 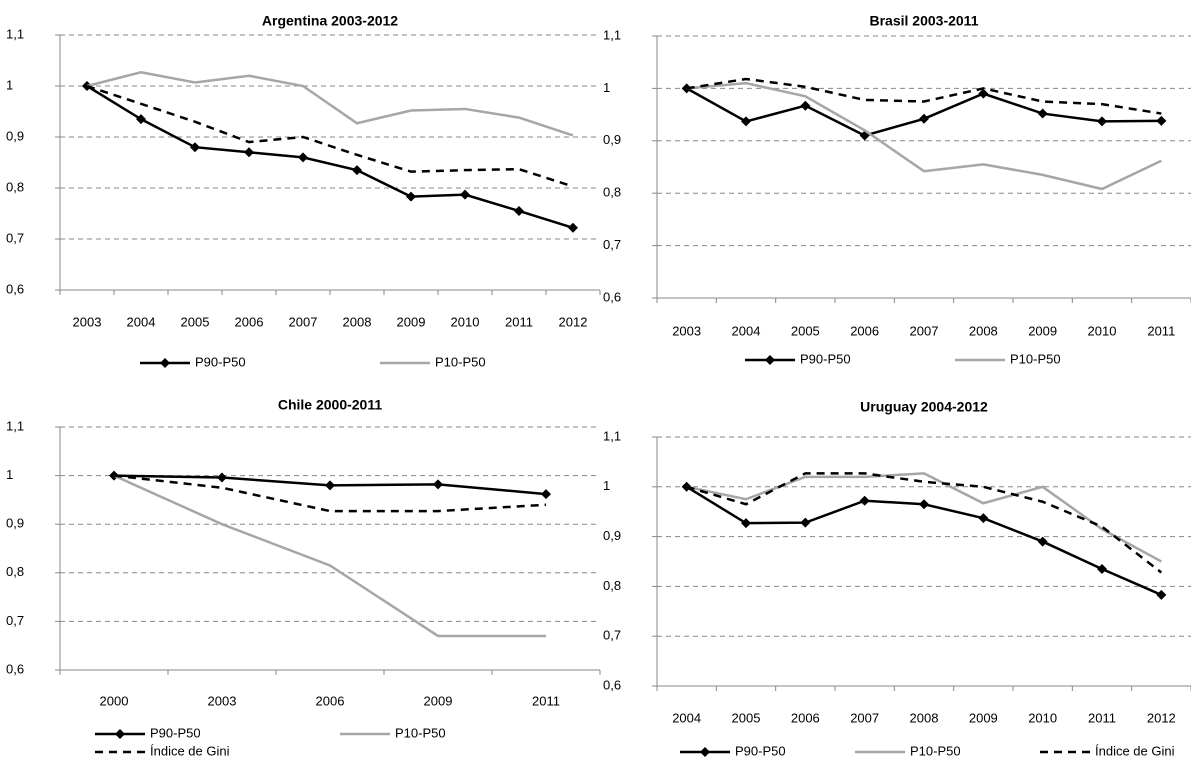 I want to click on chart-title: Argentina 2003-2012, so click(x=330, y=21).